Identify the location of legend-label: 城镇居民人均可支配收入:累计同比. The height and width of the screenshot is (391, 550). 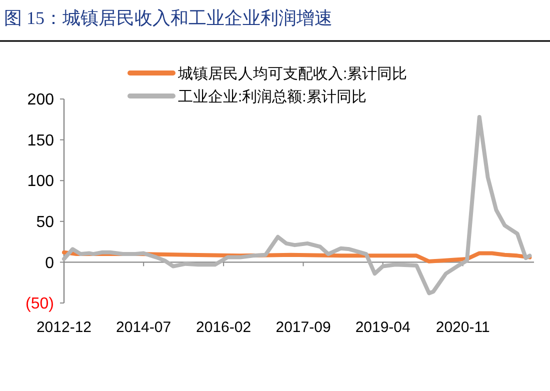
(292, 73).